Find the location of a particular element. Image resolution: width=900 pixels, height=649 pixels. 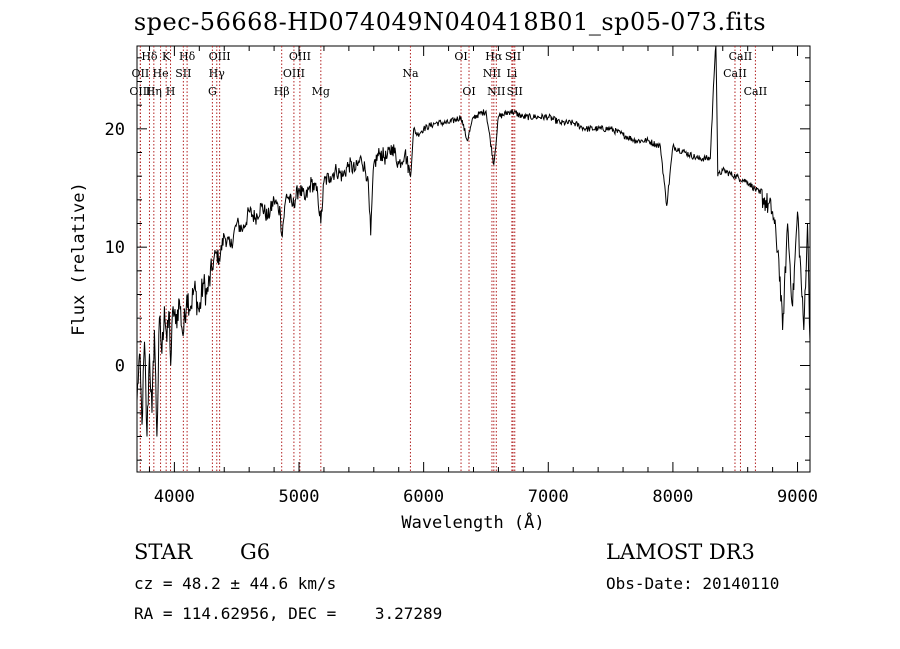

x-tick-label: 5000 is located at coordinates (299, 497).